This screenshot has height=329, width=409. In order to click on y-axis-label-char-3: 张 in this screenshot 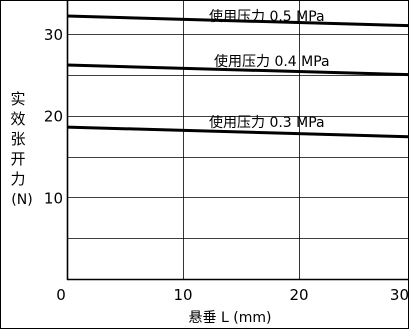, I will do `click(17, 139)`.